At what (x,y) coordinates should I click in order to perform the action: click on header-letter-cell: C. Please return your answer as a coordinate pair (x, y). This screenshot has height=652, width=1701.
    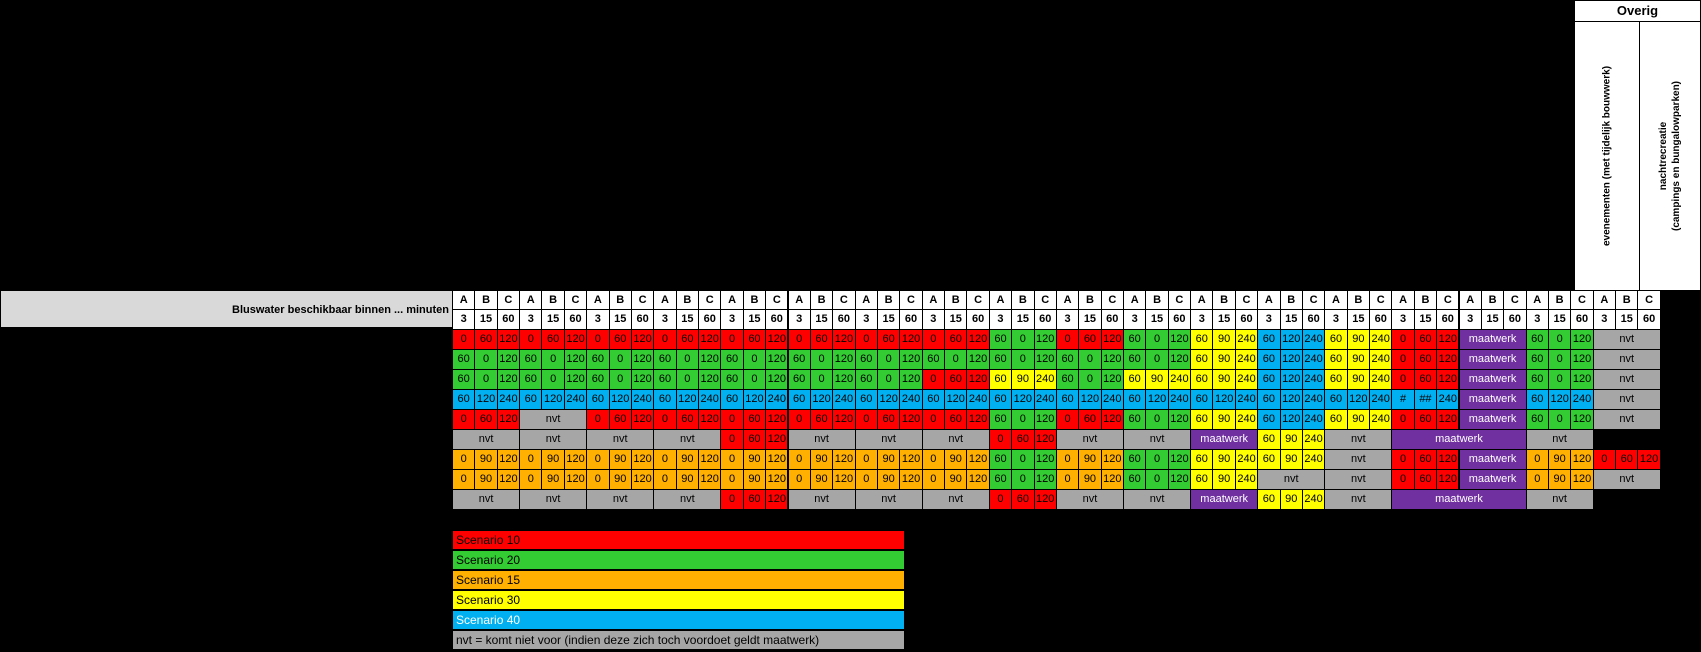
    Looking at the image, I should click on (777, 300).